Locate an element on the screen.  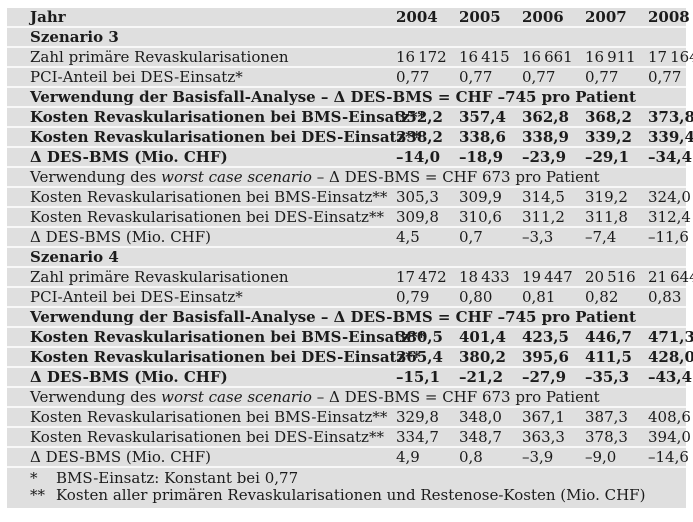
footnote: * BMS-Einsatz: Konstant bei 0,77 is located at coordinates (358, 478).